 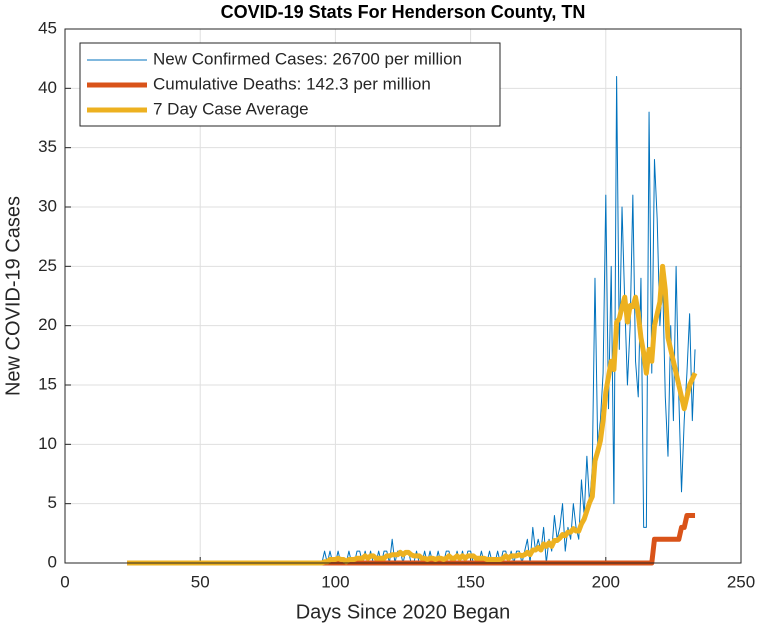 What do you see at coordinates (47, 27) in the screenshot?
I see `y-tick-label: 45` at bounding box center [47, 27].